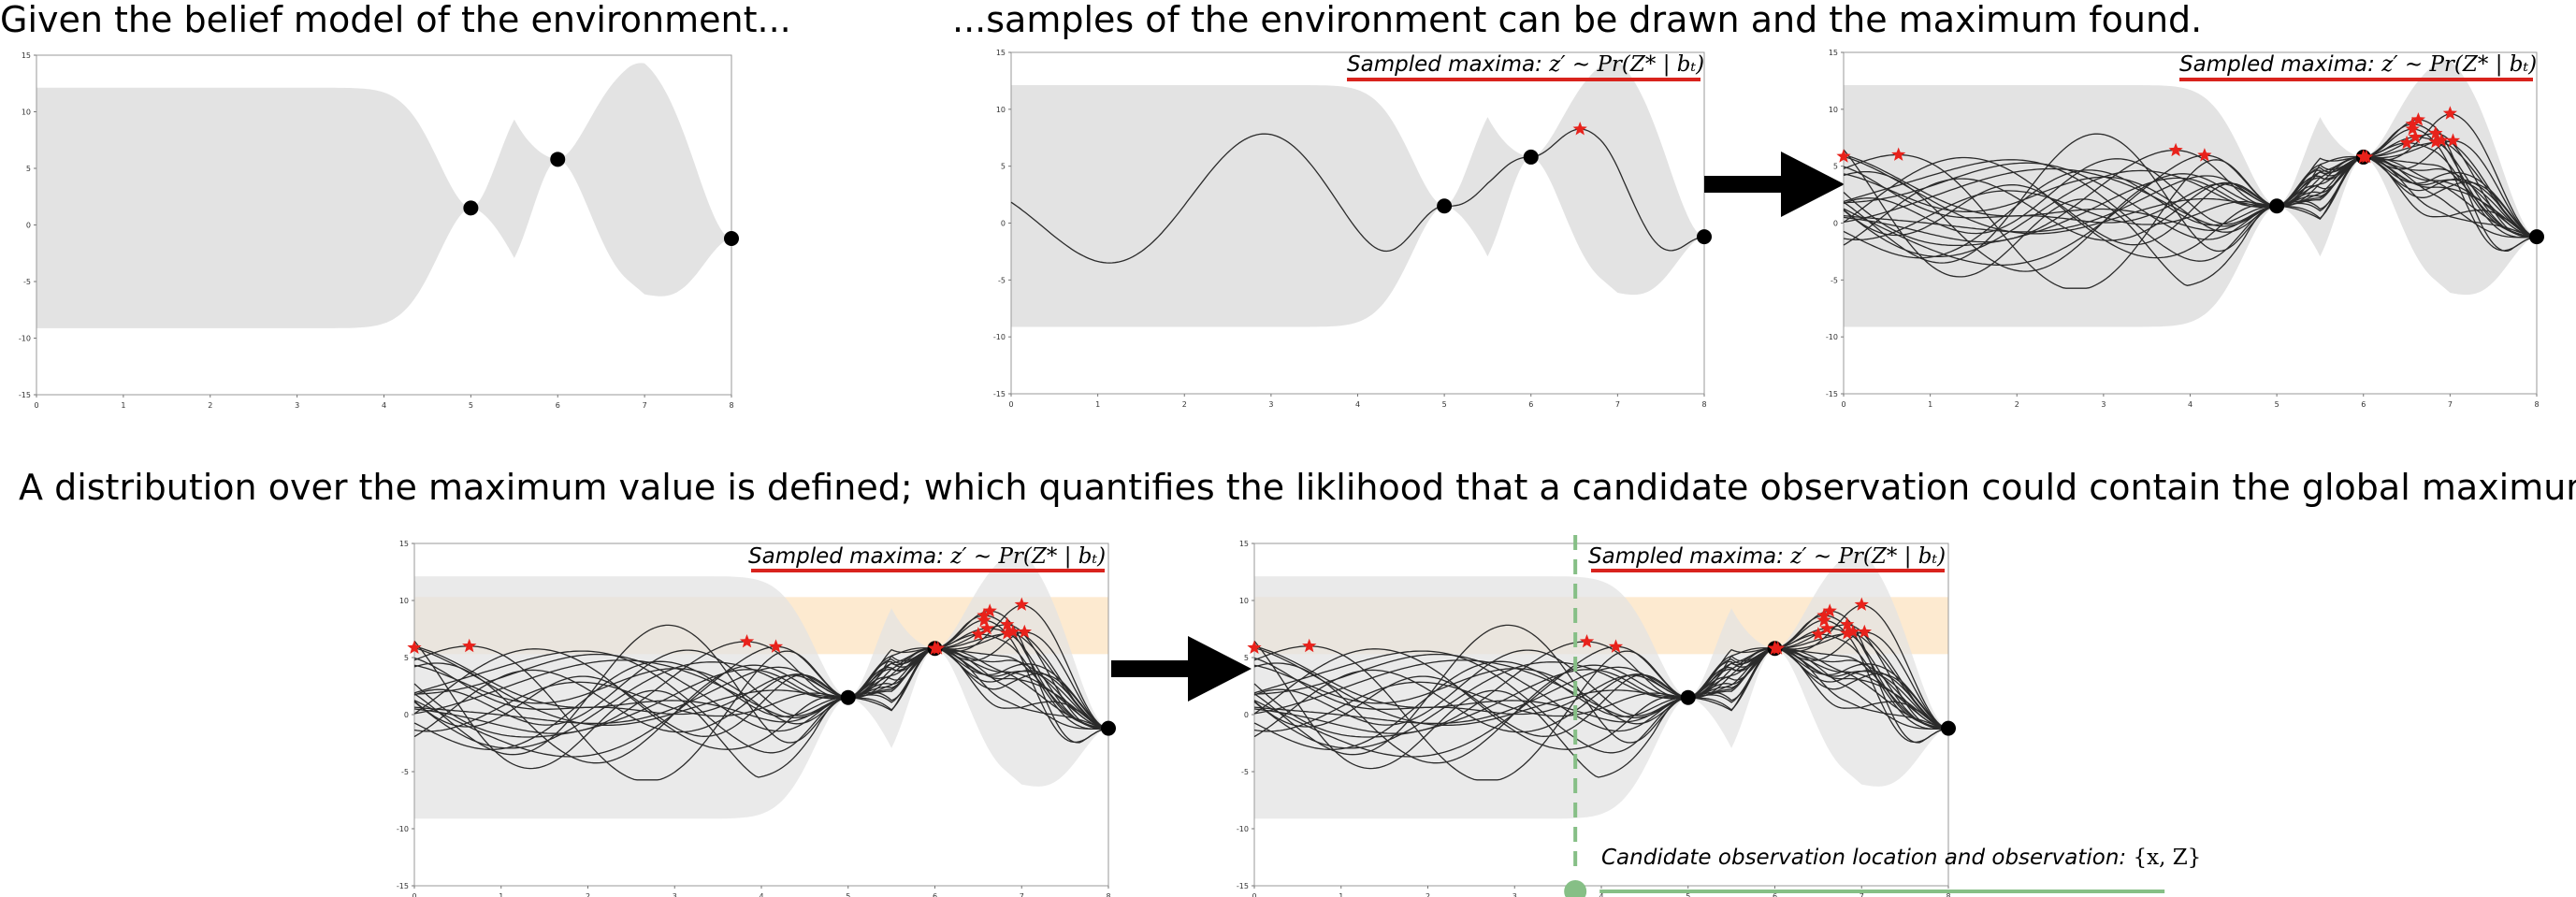 The height and width of the screenshot is (897, 2576). I want to click on sampled-maxima-label-2: Sampled maxima: z′ ∼ Pr(Z* | bₜ), so click(2359, 64).